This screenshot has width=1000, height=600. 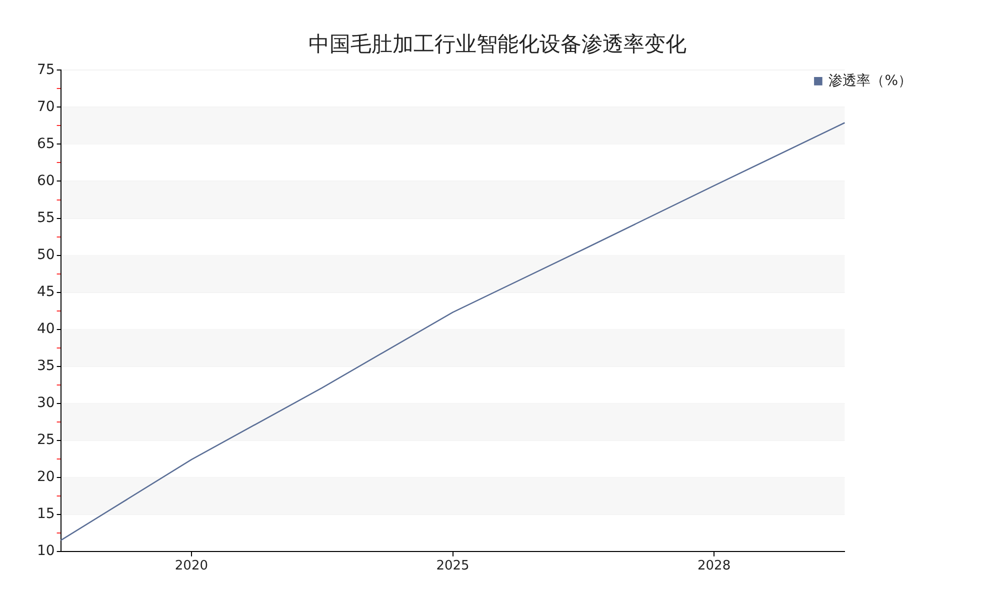 I want to click on y-tick-label: 70, so click(x=45, y=106).